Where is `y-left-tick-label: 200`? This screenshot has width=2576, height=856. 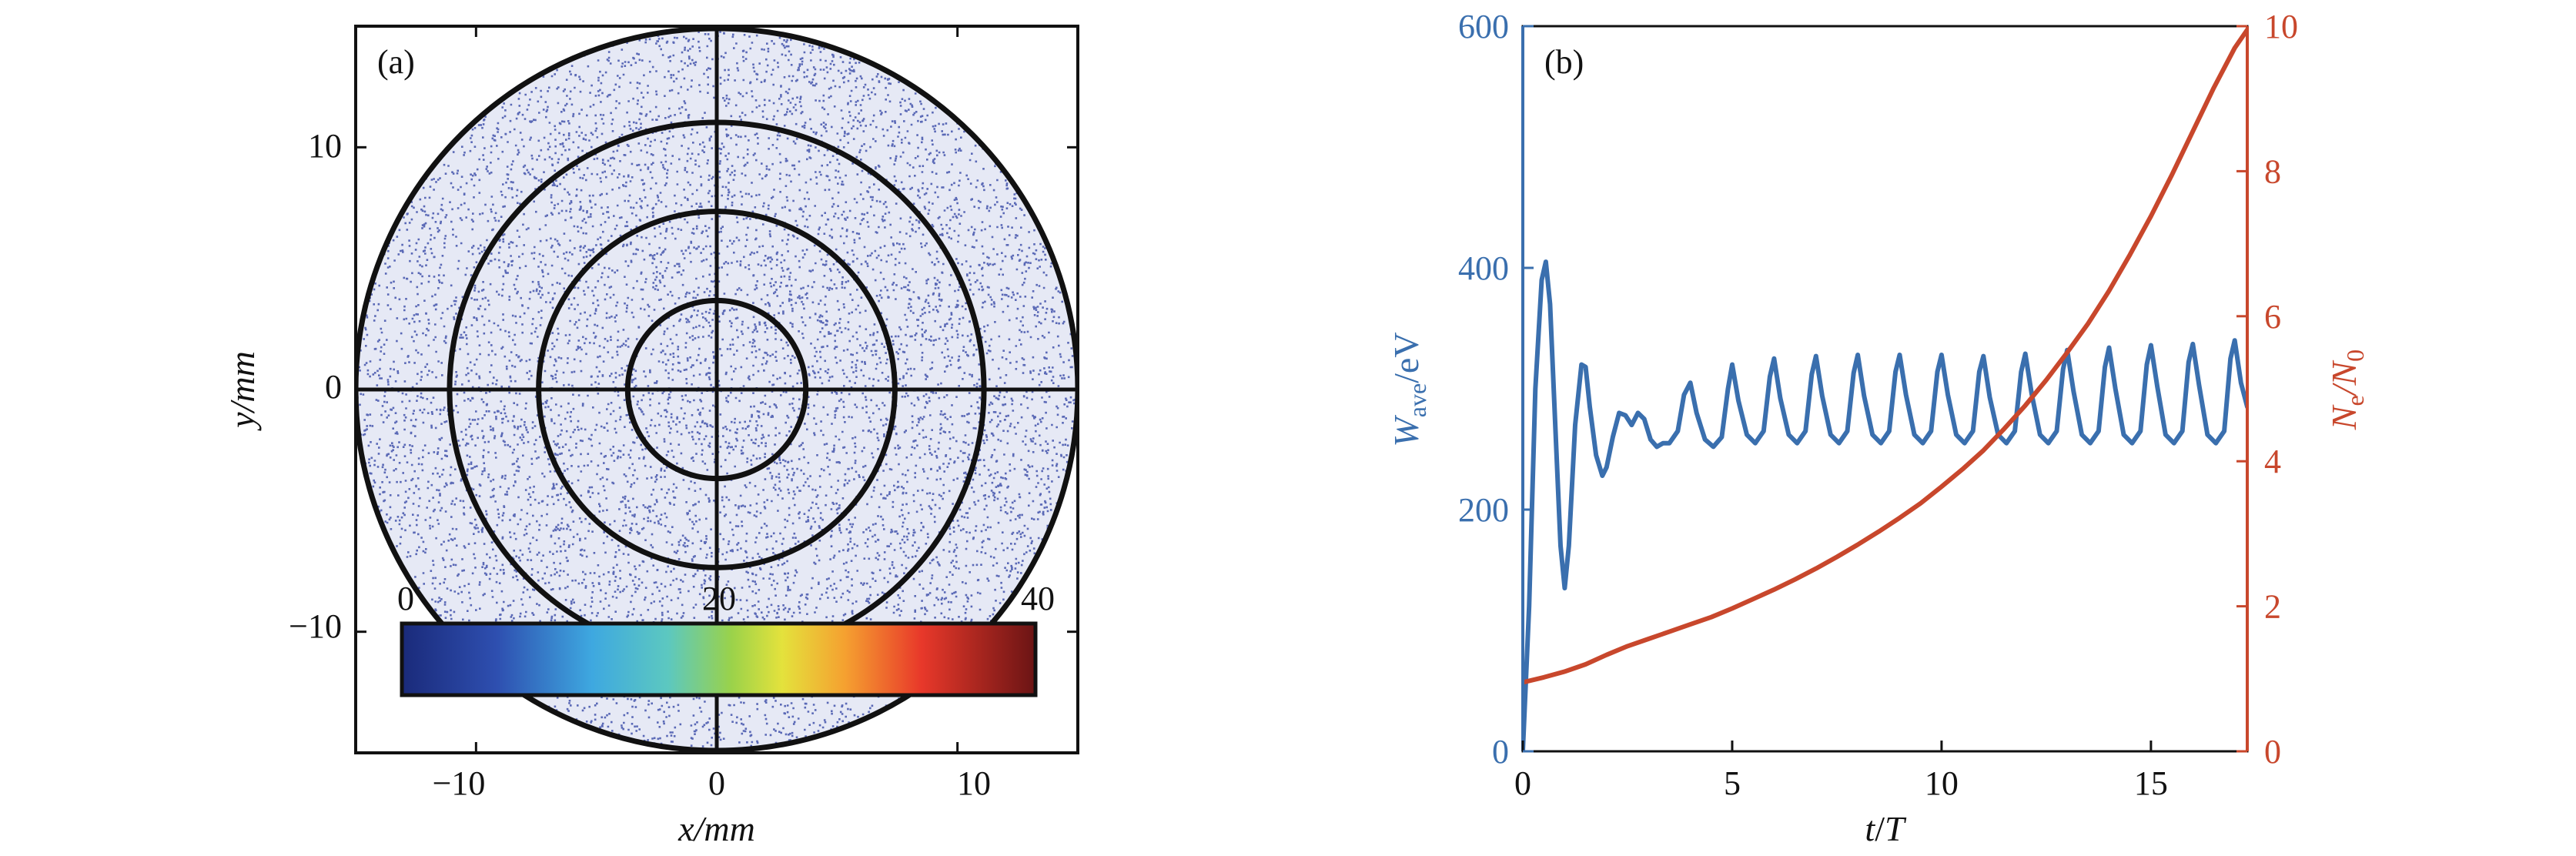
y-left-tick-label: 200 is located at coordinates (1484, 510).